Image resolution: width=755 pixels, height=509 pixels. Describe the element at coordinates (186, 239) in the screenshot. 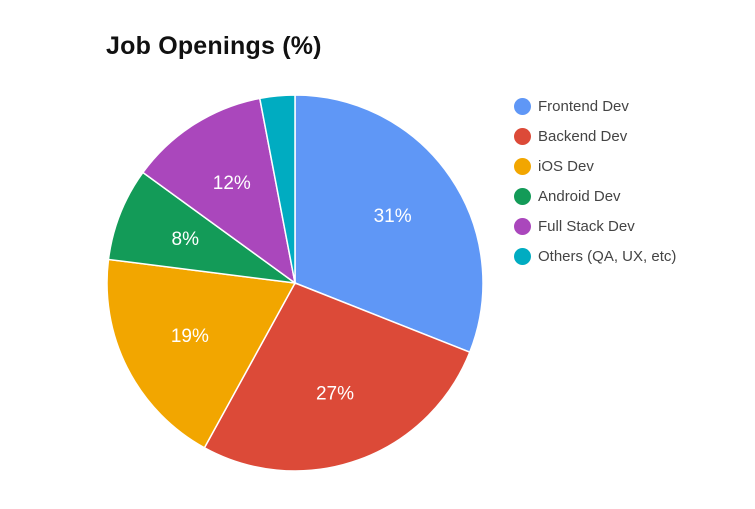

I see `slice-label-android-dev: 8%` at that location.